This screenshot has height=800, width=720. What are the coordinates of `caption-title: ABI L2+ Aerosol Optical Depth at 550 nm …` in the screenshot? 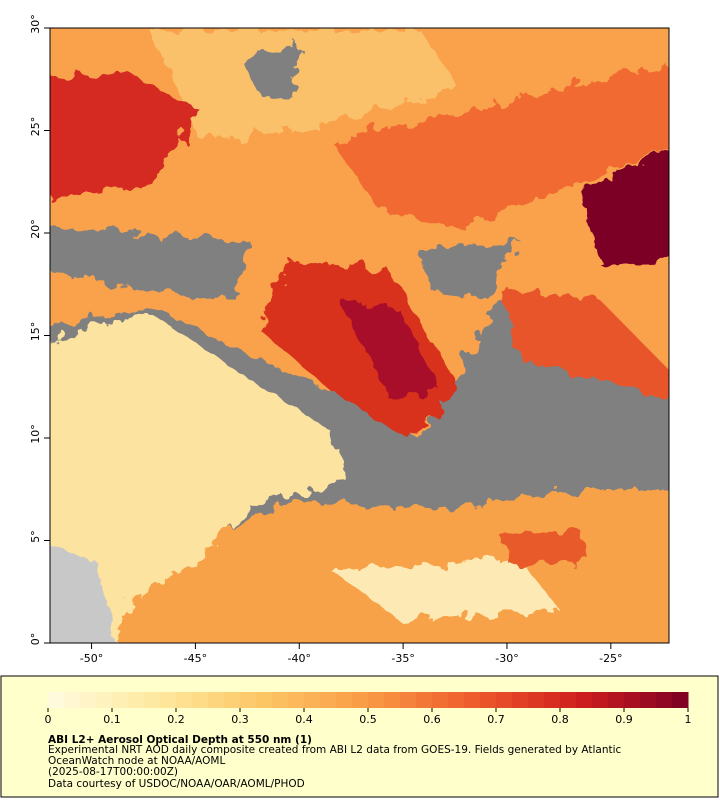 It's located at (180, 740).